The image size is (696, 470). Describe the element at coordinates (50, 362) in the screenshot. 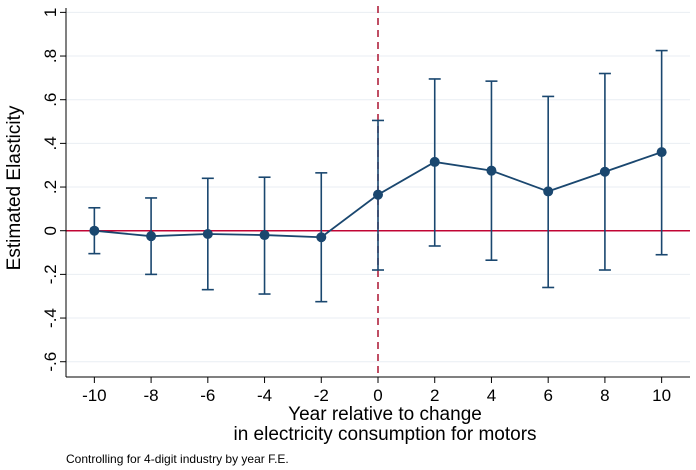

I see `y-tick-label-0: -.6` at that location.